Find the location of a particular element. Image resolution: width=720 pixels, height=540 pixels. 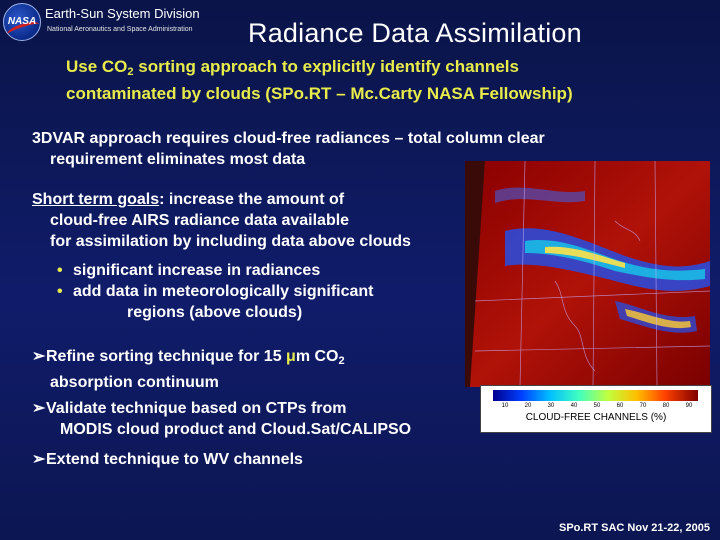

bullet-continuation: regions (above clouds) is located at coordinates (257, 312).